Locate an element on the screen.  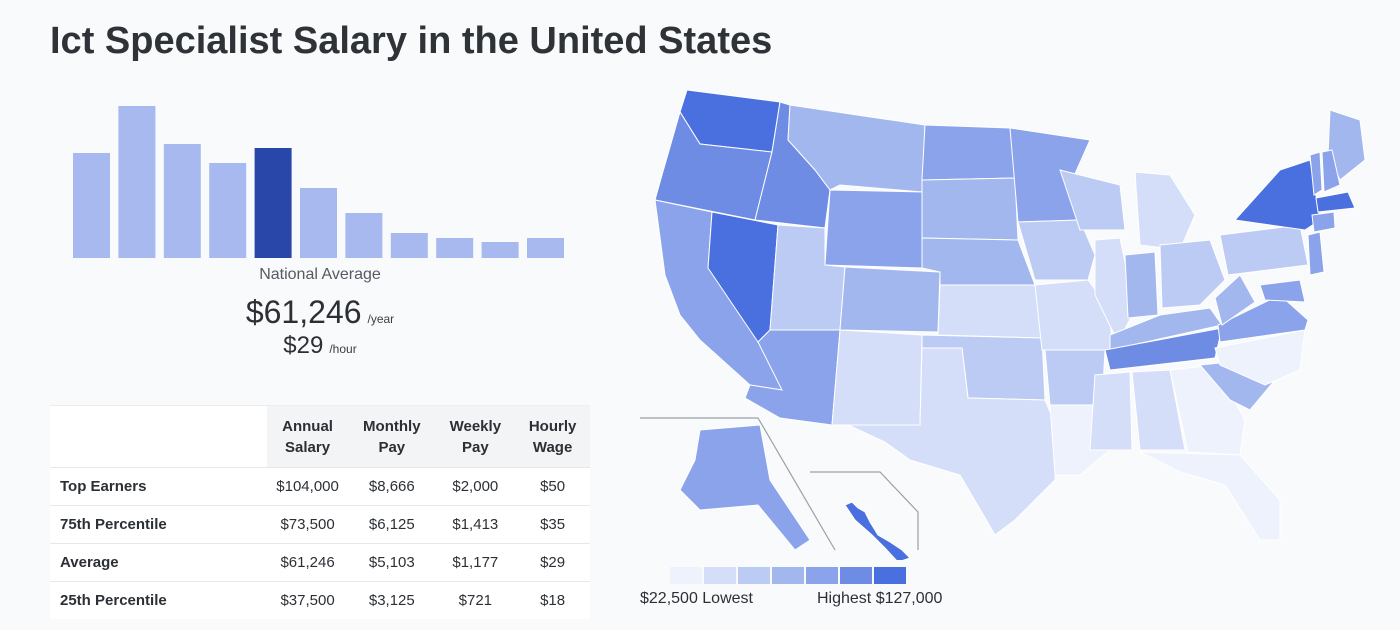
legend-swatches is located at coordinates (788, 575).